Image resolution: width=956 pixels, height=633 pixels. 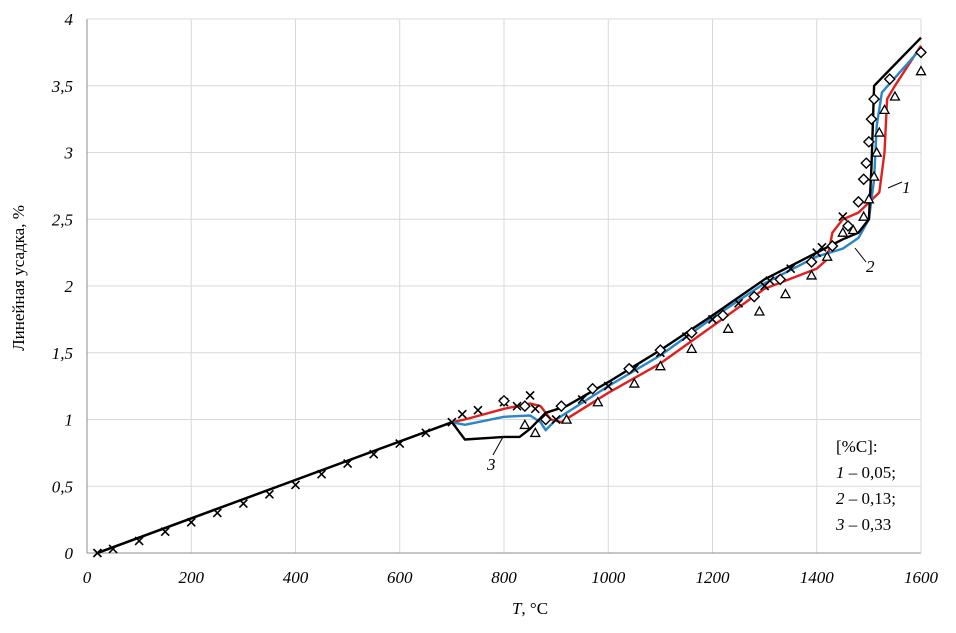 What do you see at coordinates (921, 577) in the screenshot?
I see `x-tick-label: 1600` at bounding box center [921, 577].